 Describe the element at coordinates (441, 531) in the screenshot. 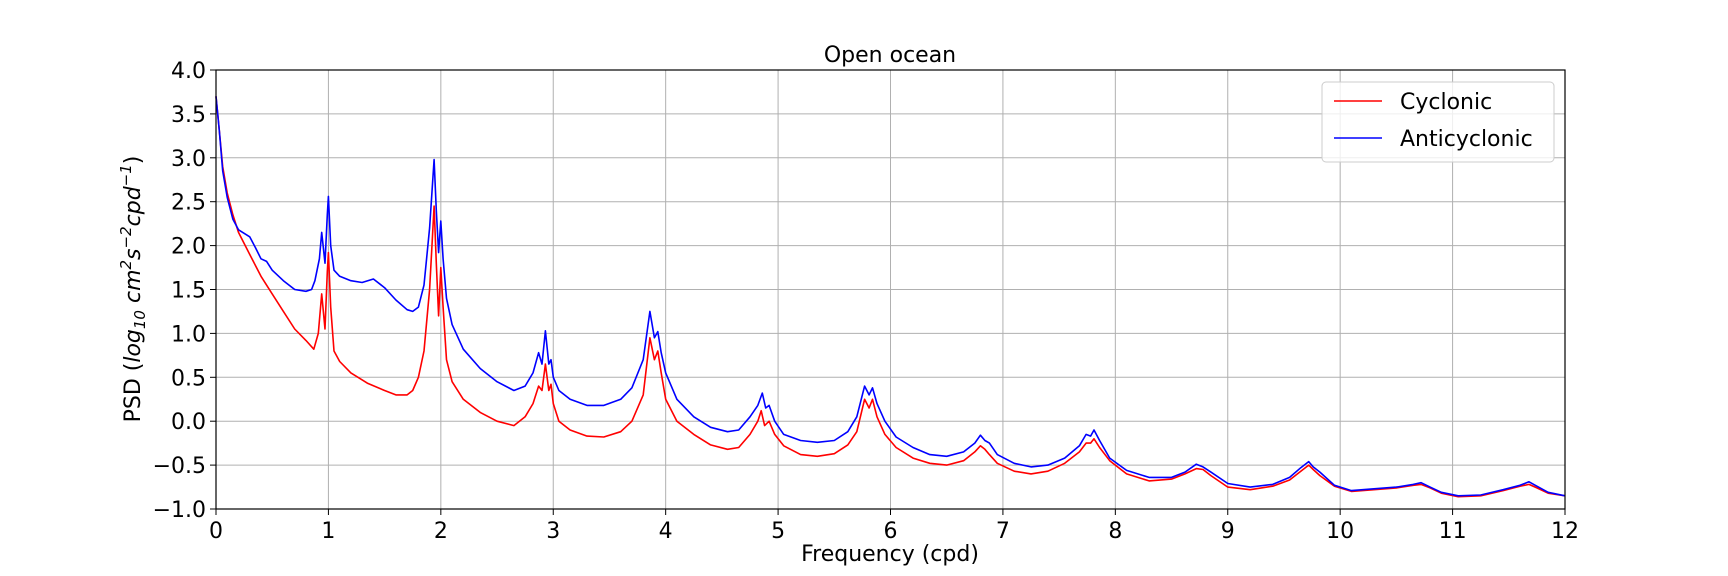

I see `x-tick-label: 2` at that location.